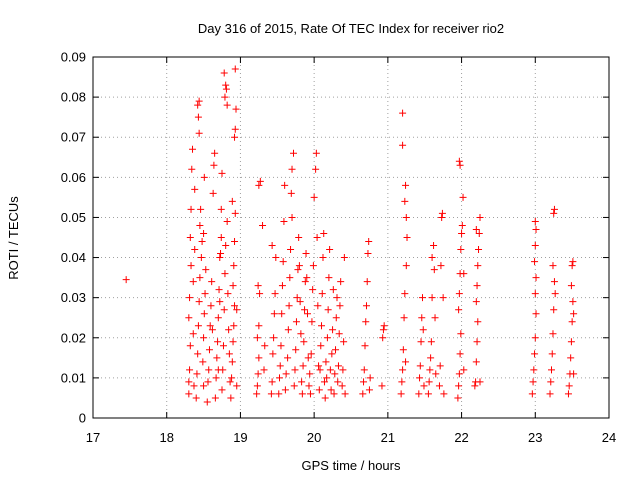  I want to click on y-tick-label: 0.02, so click(73, 337).